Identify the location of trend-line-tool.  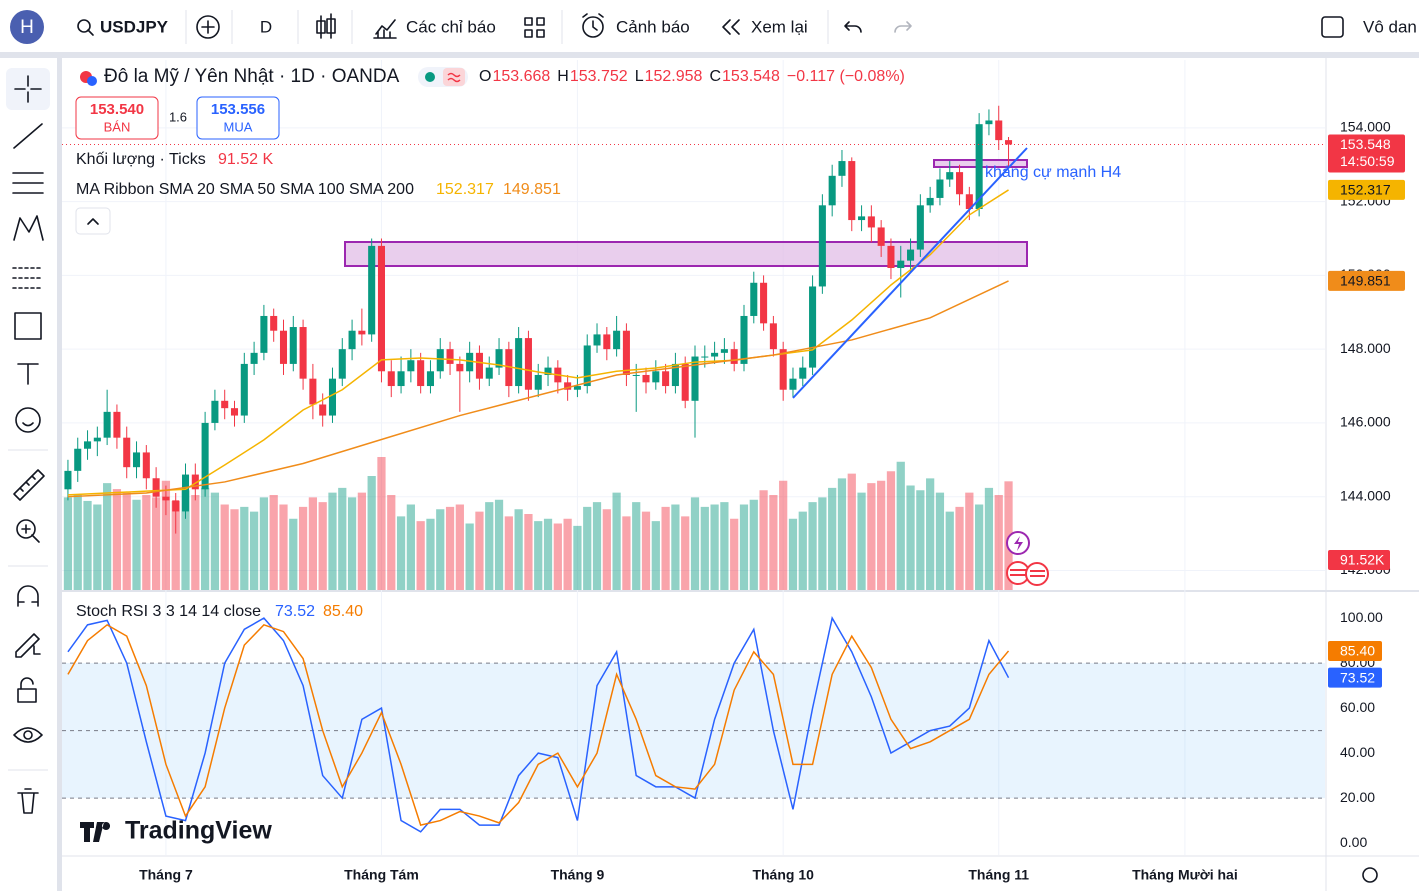
(28, 136).